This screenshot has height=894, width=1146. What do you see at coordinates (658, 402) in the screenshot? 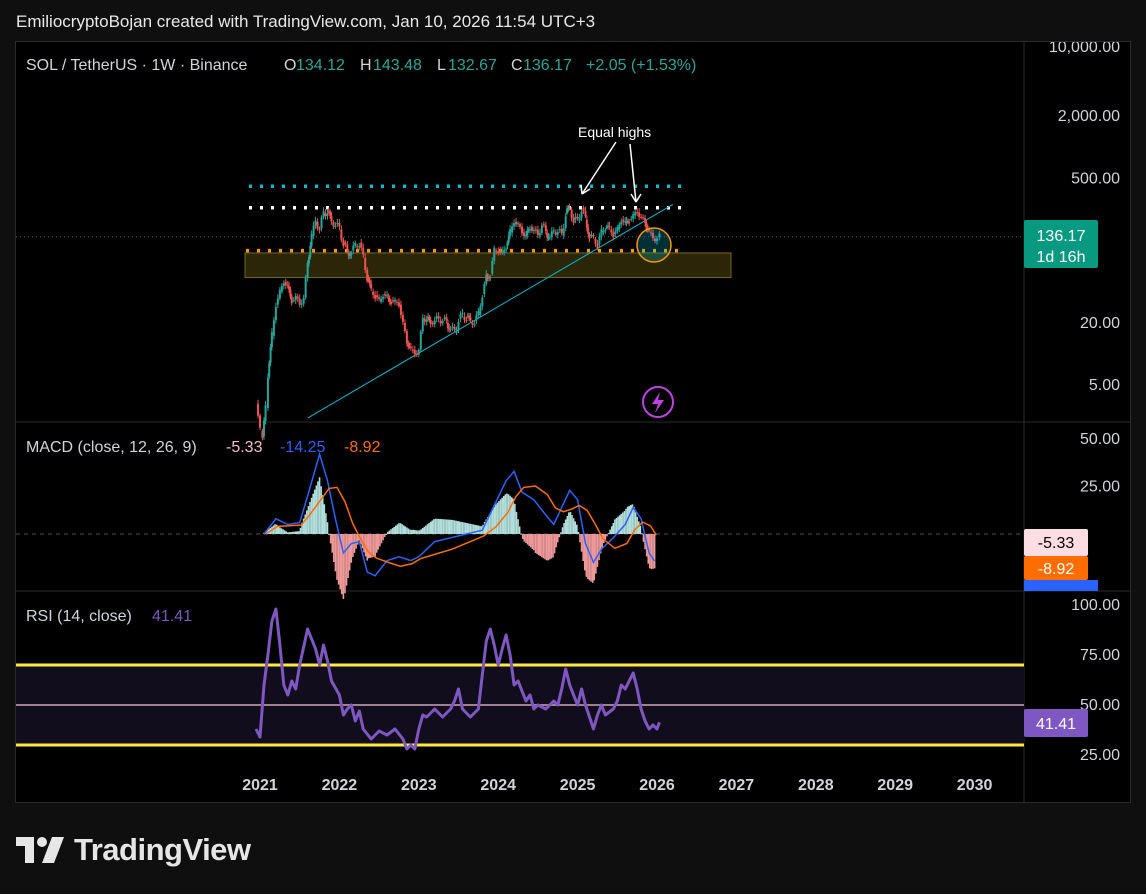
I see `lightning-icon` at bounding box center [658, 402].